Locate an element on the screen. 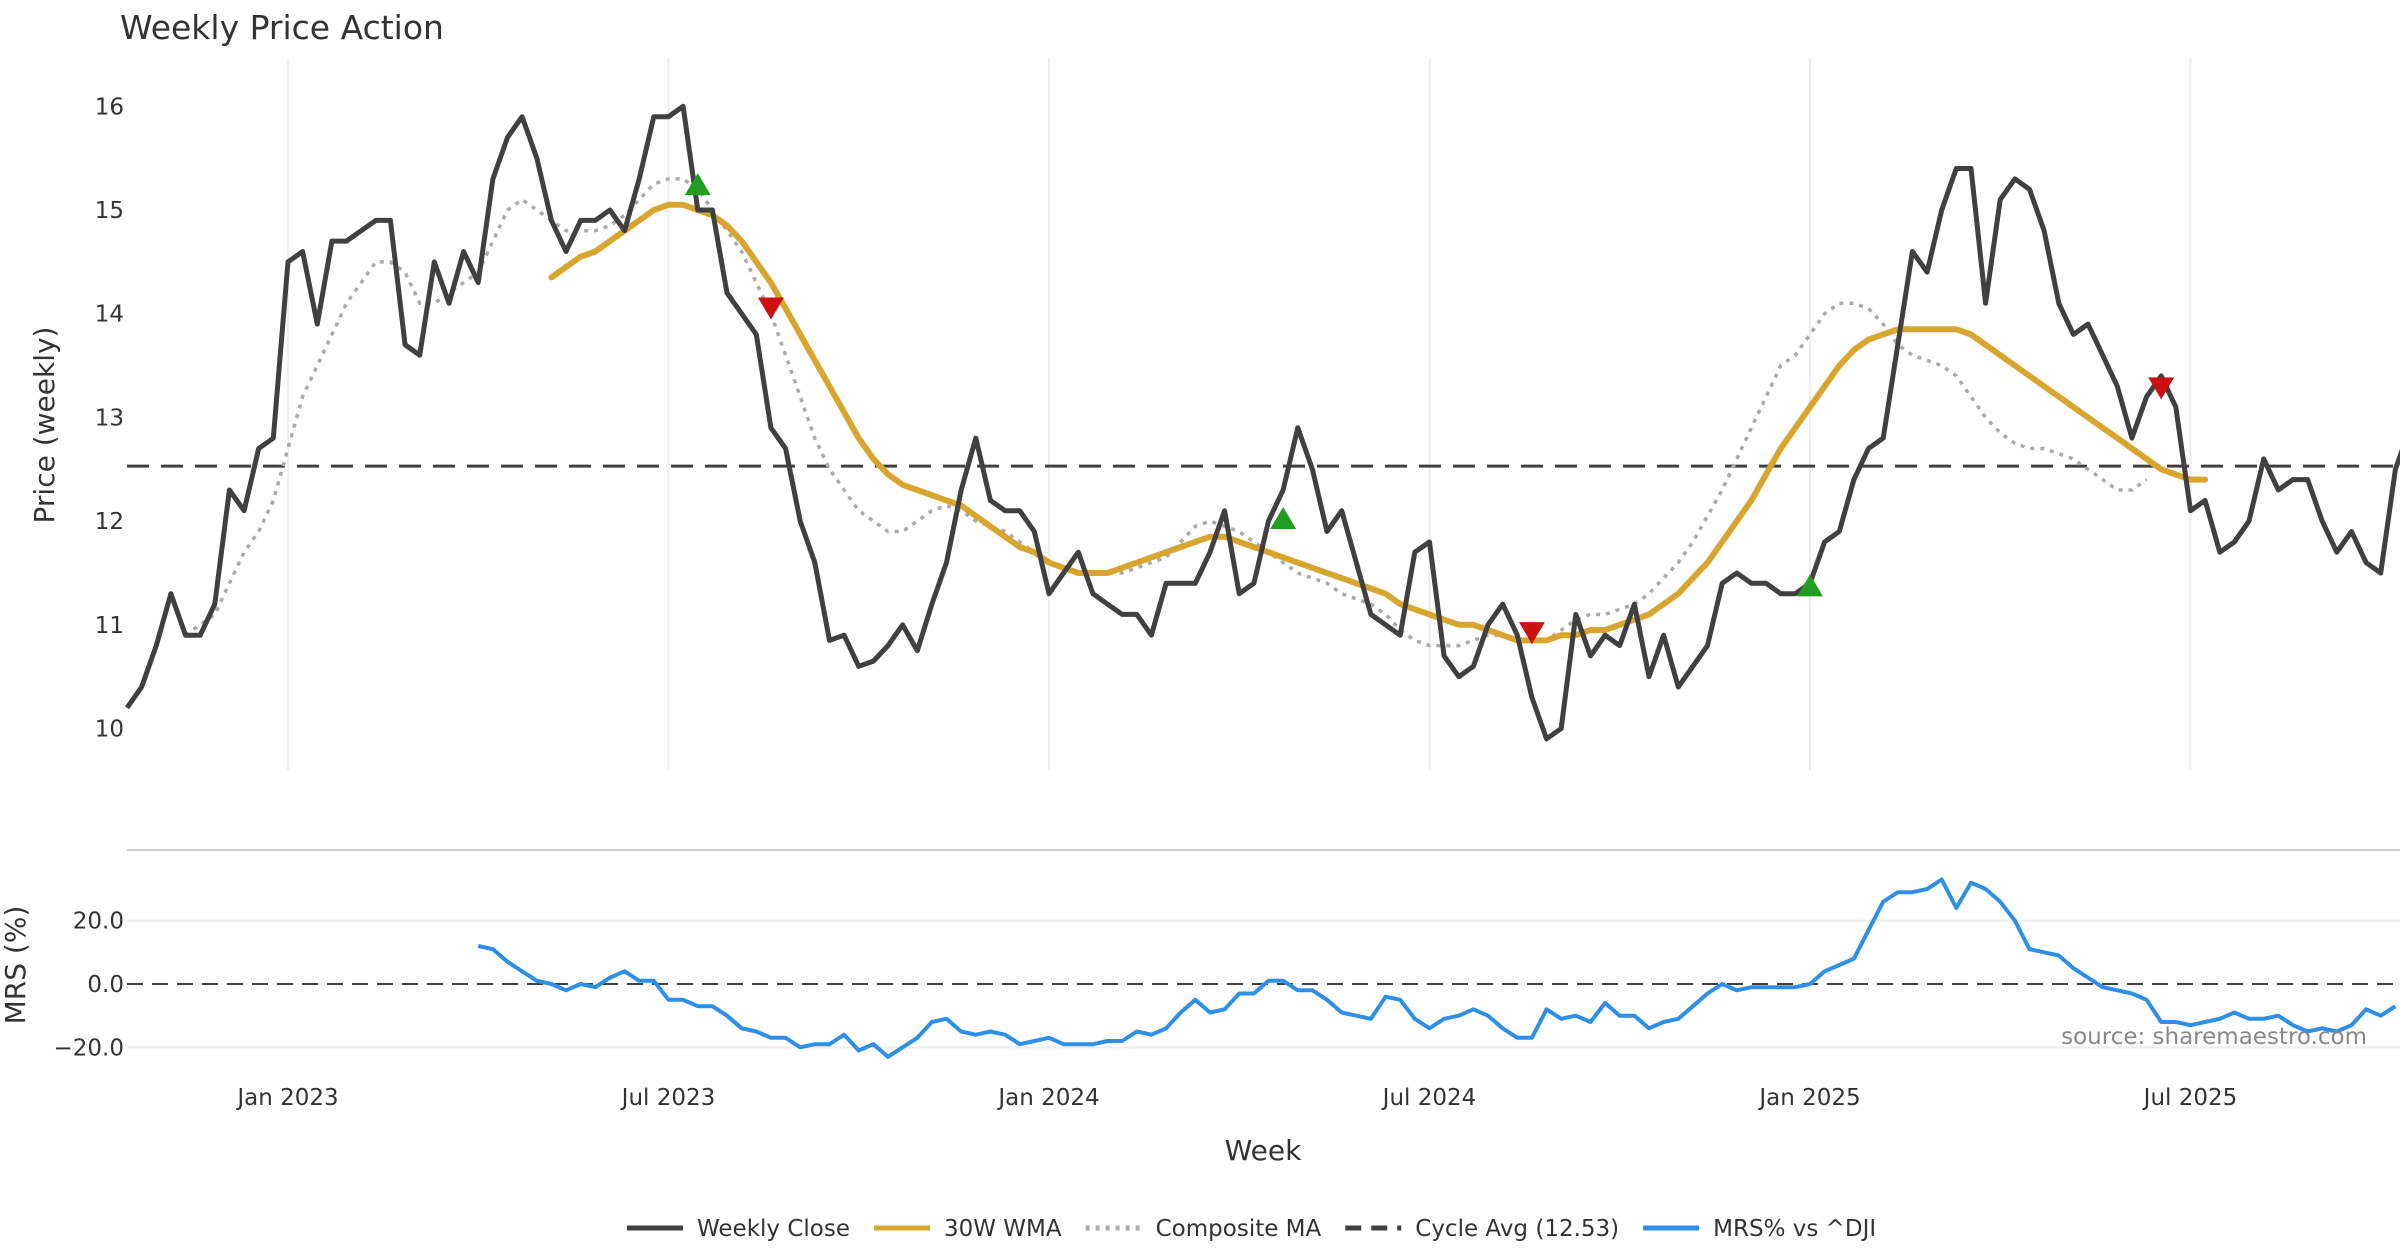 Image resolution: width=2400 pixels, height=1260 pixels. source-note: source: sharemaestro.com is located at coordinates (2214, 1037).